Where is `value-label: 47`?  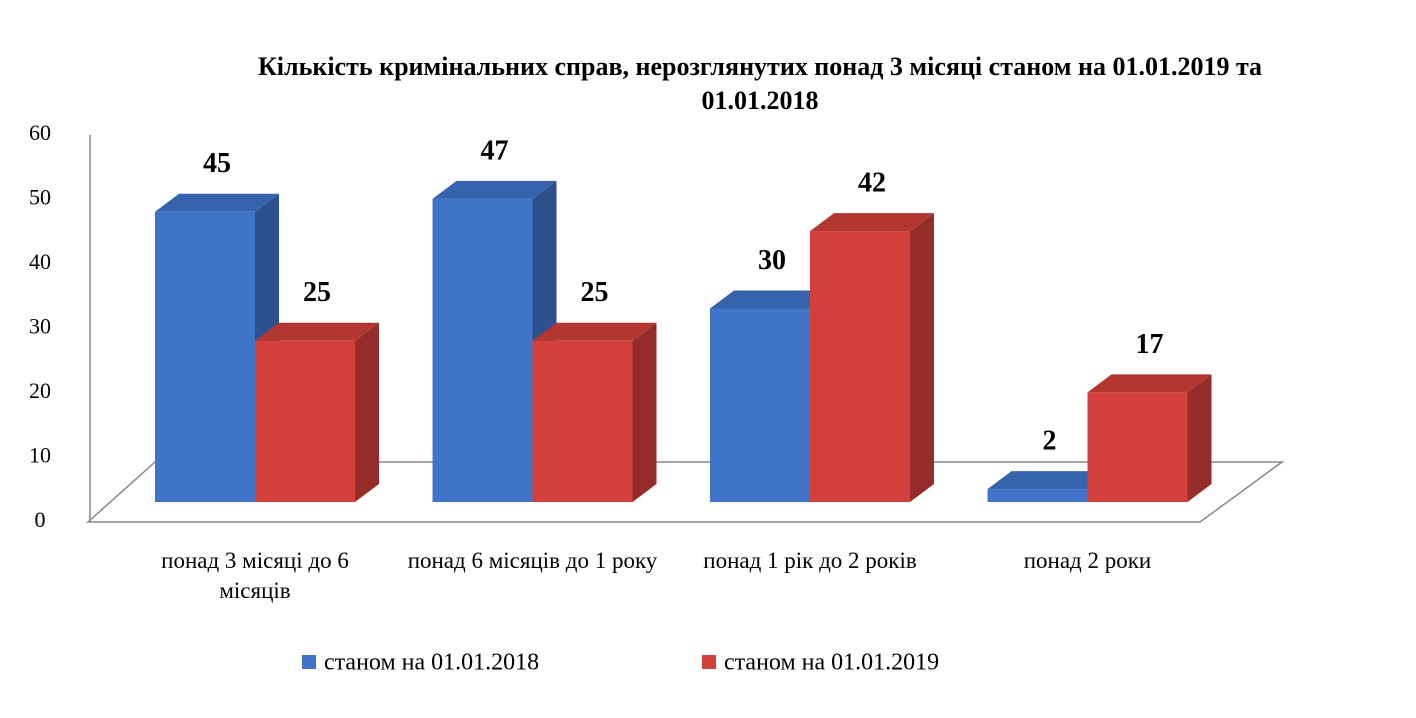 value-label: 47 is located at coordinates (495, 150).